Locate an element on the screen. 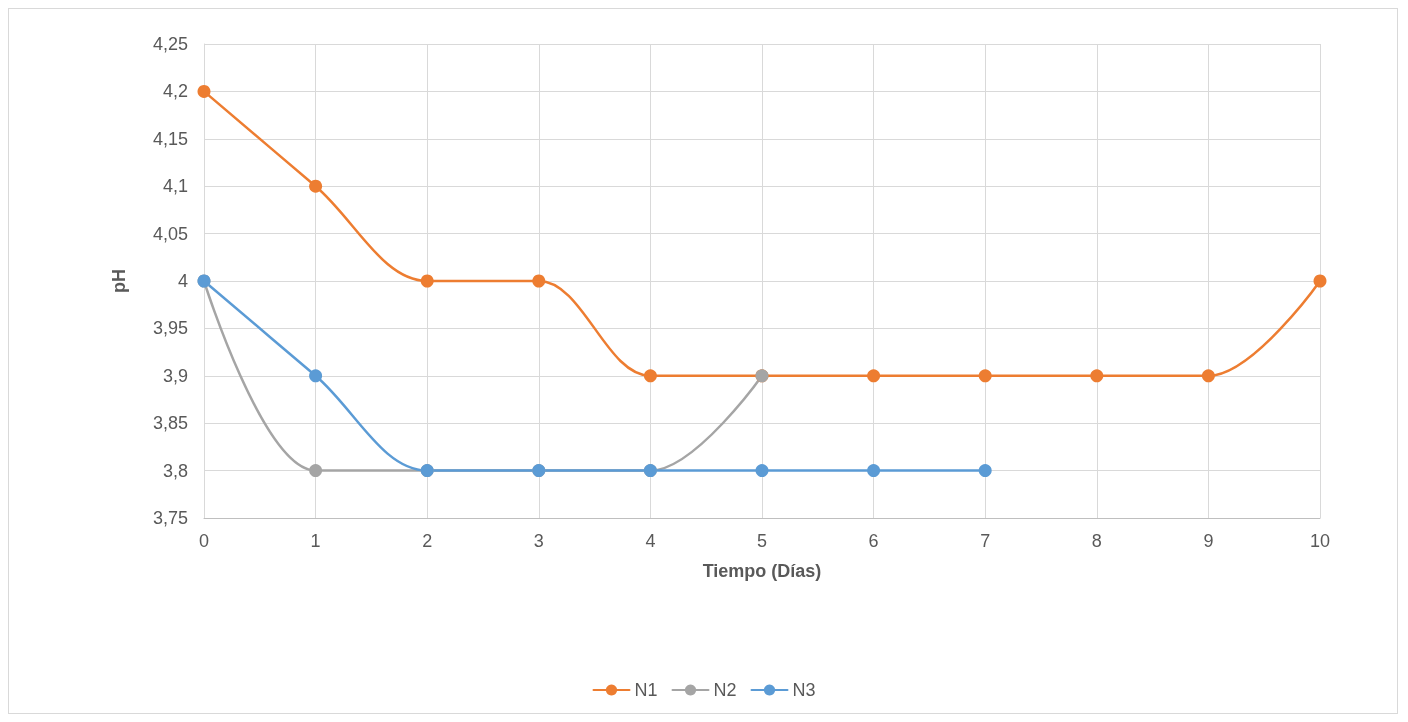  y-axis-title: pH is located at coordinates (119, 281).